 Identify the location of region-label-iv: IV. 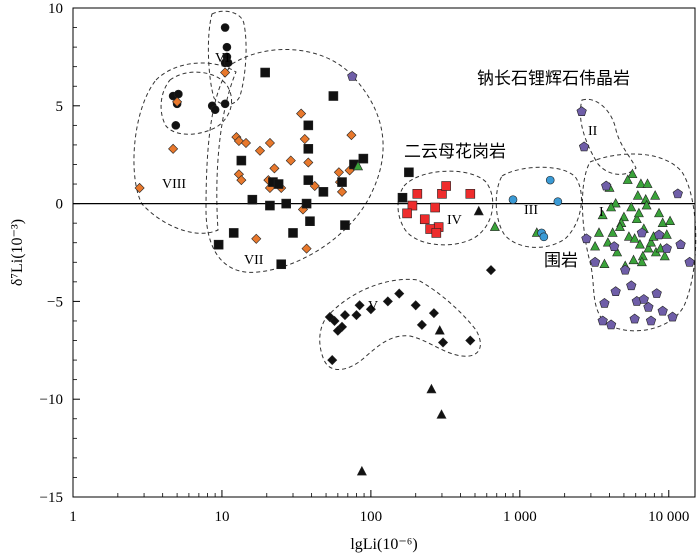
(454, 220).